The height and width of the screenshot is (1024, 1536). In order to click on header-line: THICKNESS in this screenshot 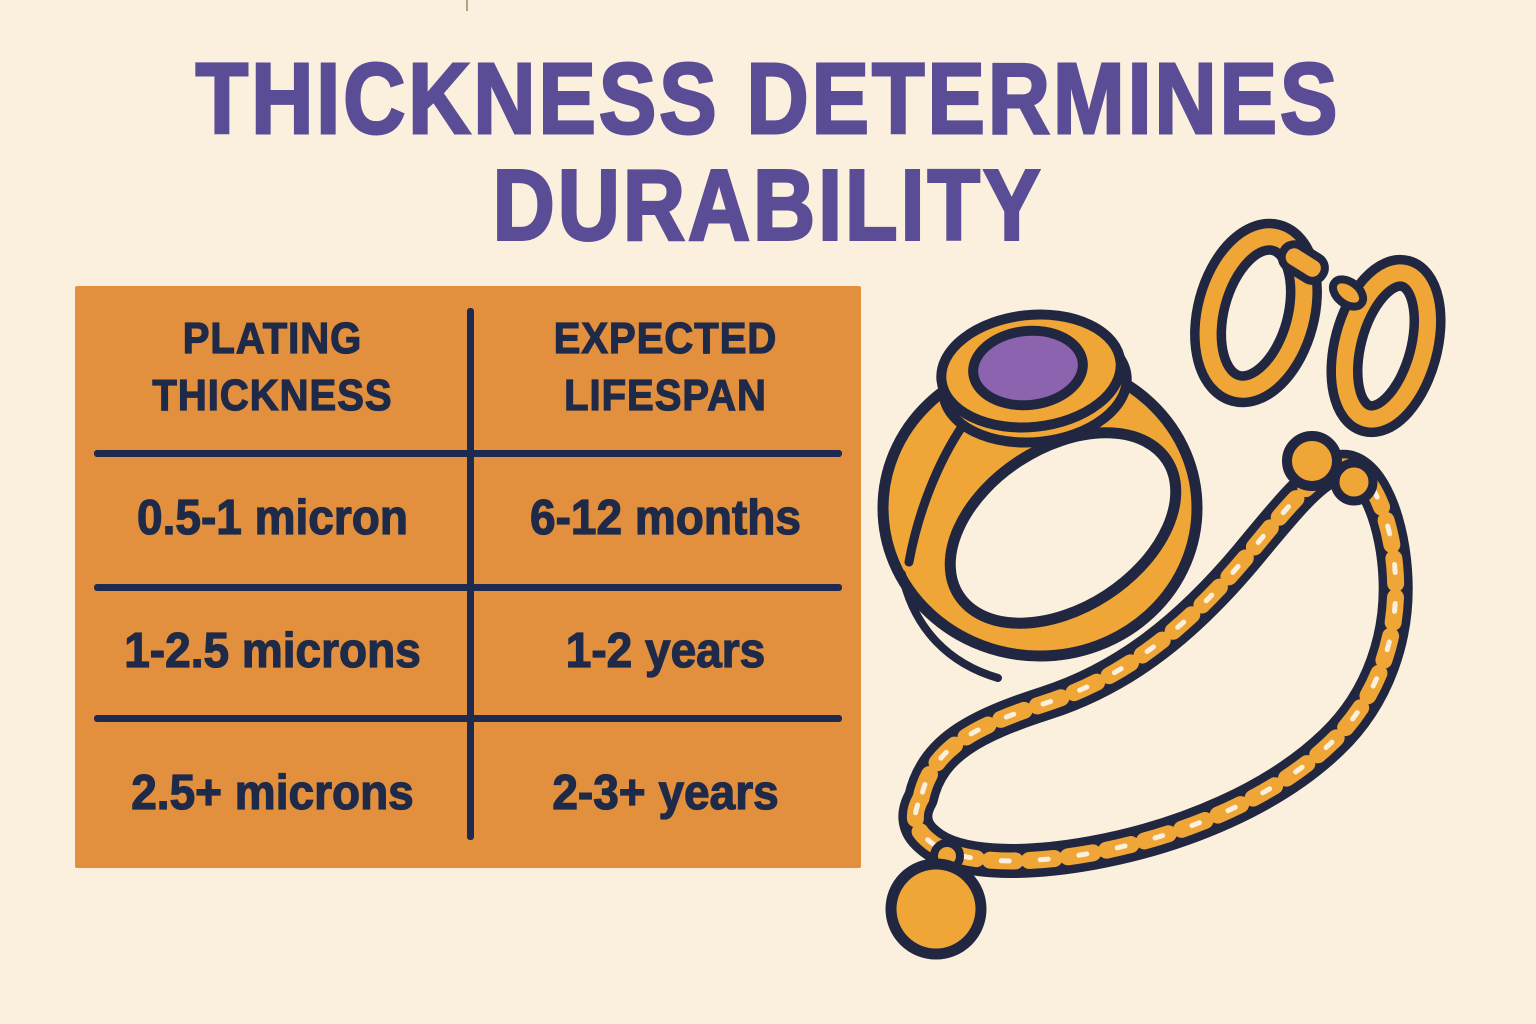, I will do `click(272, 396)`.